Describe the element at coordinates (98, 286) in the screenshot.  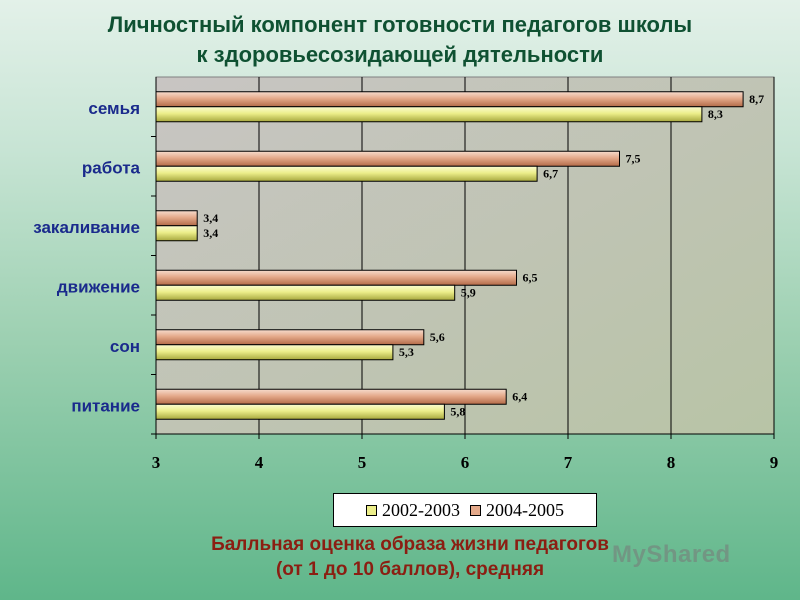
I see `category-label-3: движение` at that location.